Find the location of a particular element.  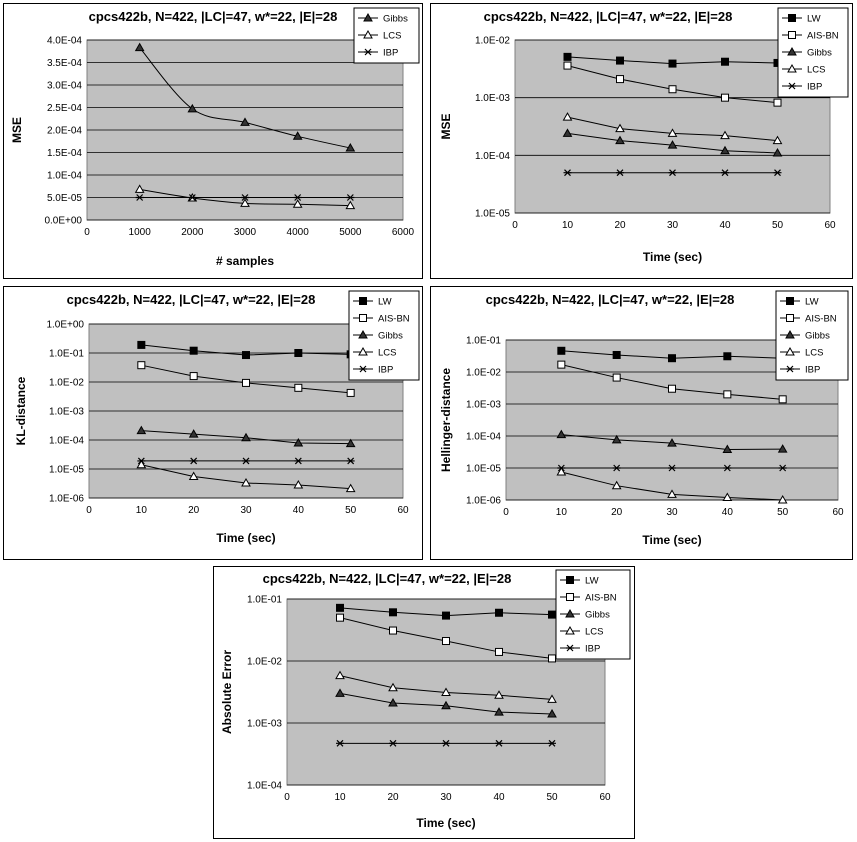

x-tick-label: 3000 is located at coordinates (245, 232).